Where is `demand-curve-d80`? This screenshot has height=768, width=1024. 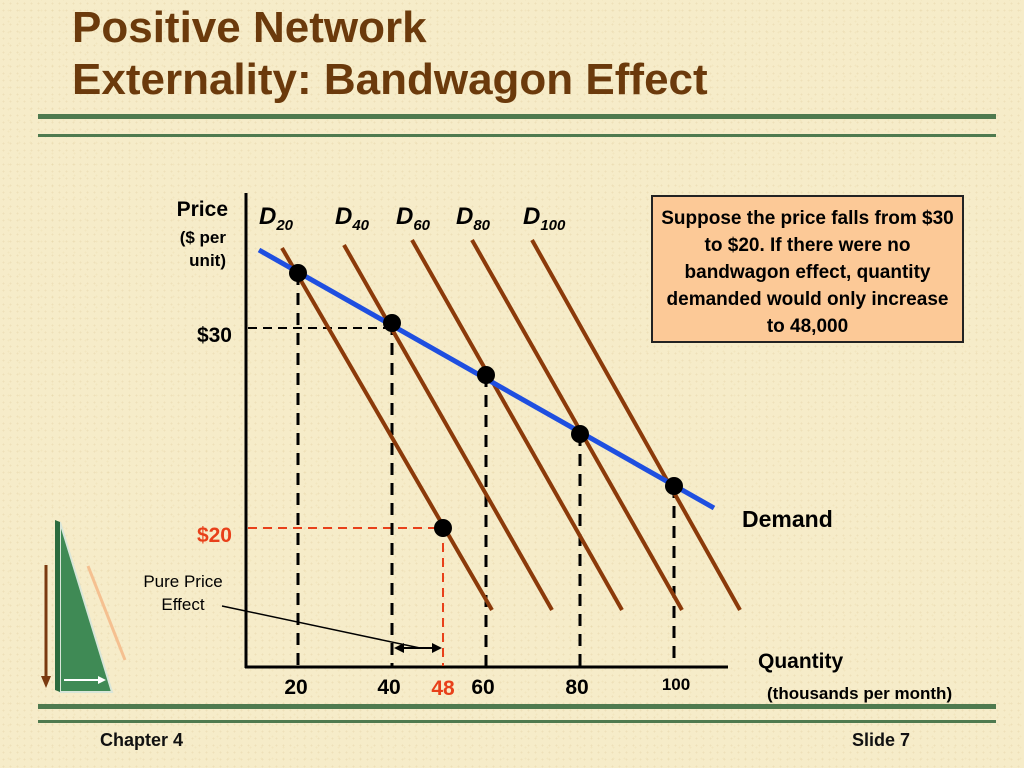
demand-curve-d80 is located at coordinates (577, 425).